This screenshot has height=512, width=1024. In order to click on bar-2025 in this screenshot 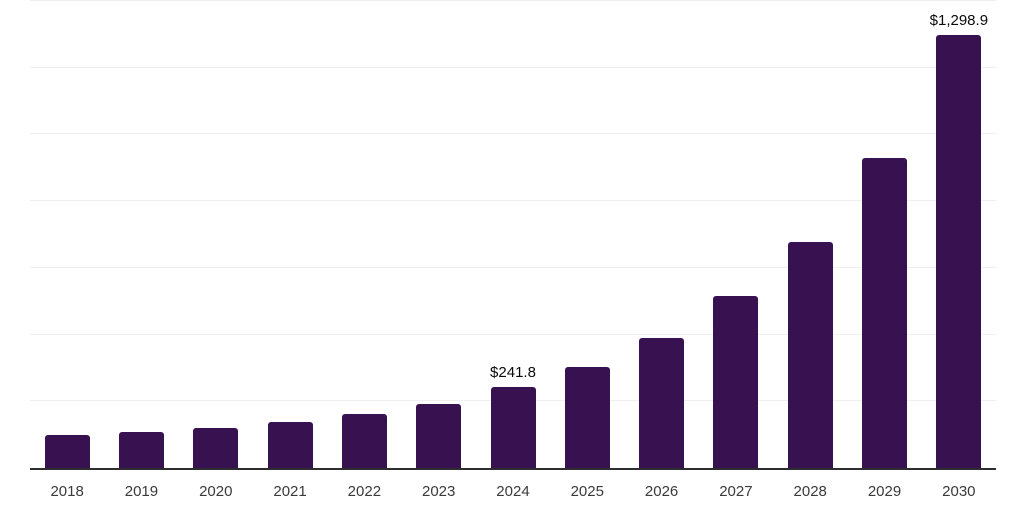, I will do `click(587, 417)`.